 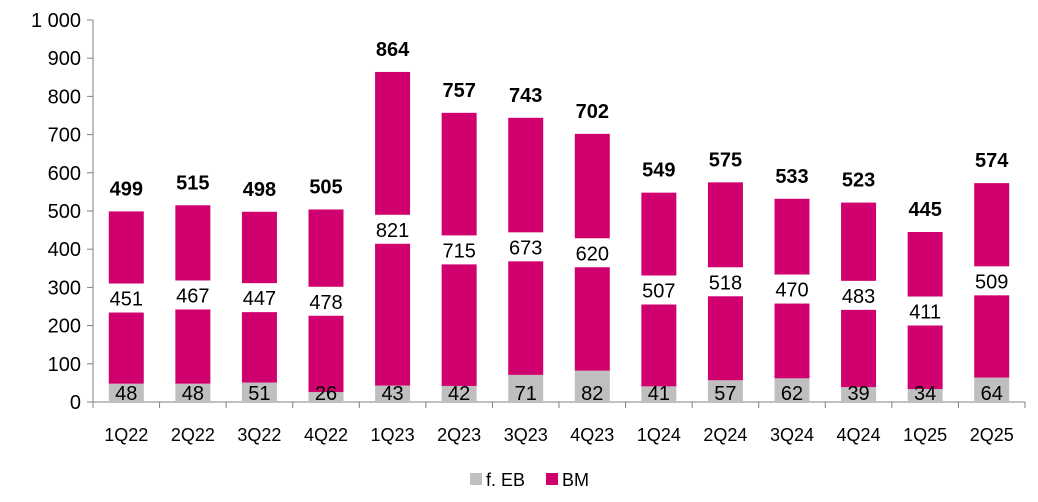 I want to click on x-tick-label: 3Q23, so click(x=526, y=435).